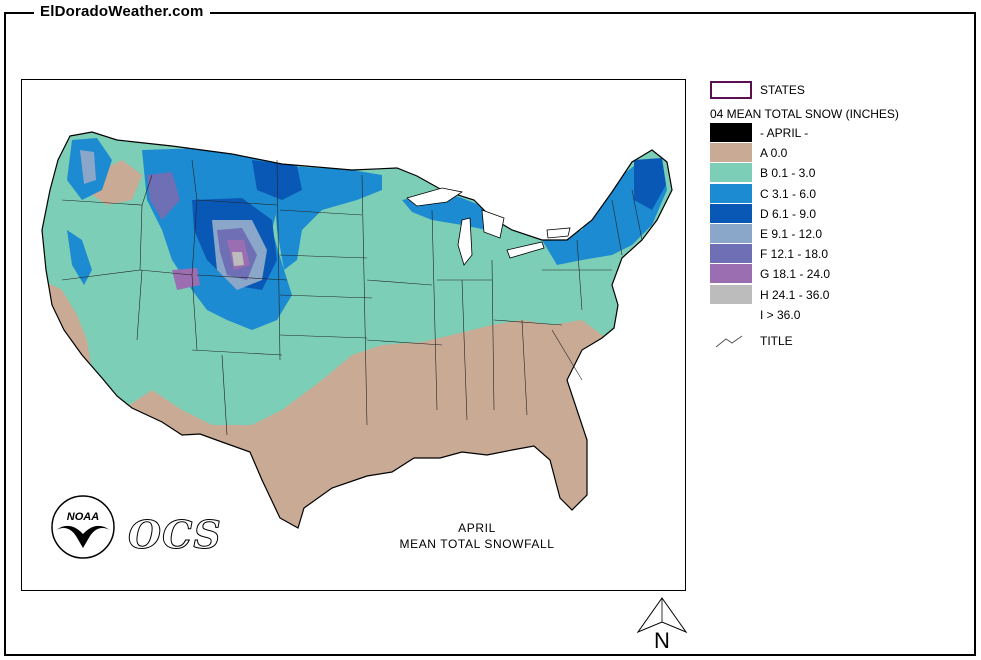  Describe the element at coordinates (835, 193) in the screenshot. I see `legend-item: C 3.1 - 6.0` at that location.